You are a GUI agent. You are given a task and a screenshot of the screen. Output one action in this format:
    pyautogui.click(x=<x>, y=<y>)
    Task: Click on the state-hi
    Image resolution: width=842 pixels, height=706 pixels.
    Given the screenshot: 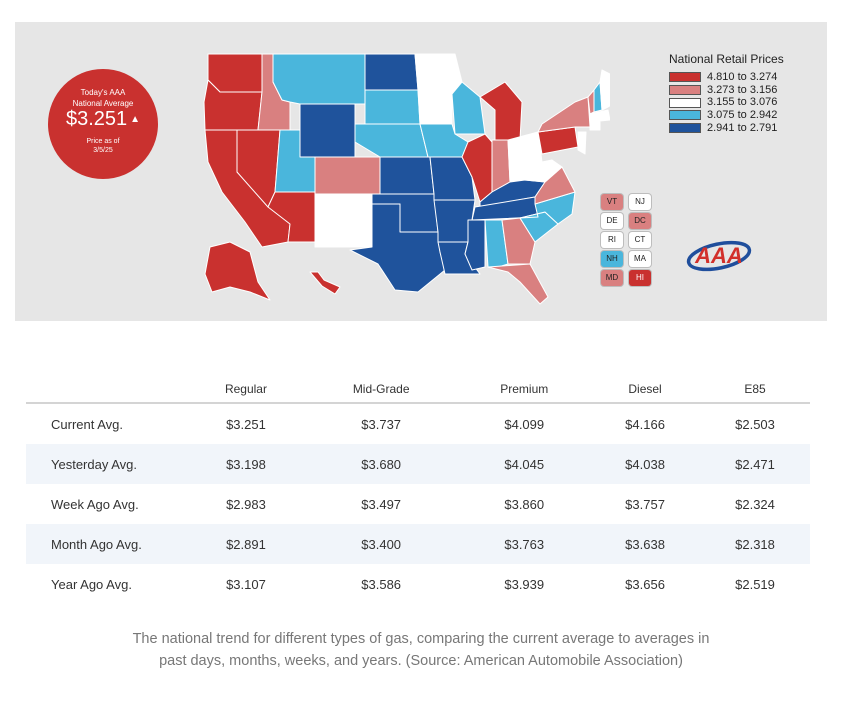 What is the action you would take?
    pyautogui.click(x=325, y=283)
    